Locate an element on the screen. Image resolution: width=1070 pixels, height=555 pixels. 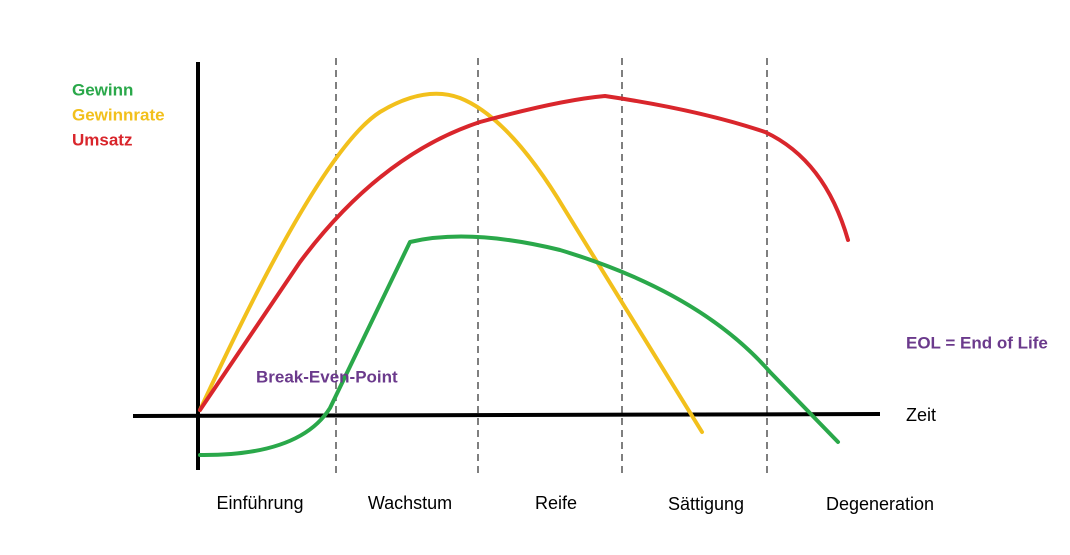
phase-label: Wachstum is located at coordinates (410, 503).